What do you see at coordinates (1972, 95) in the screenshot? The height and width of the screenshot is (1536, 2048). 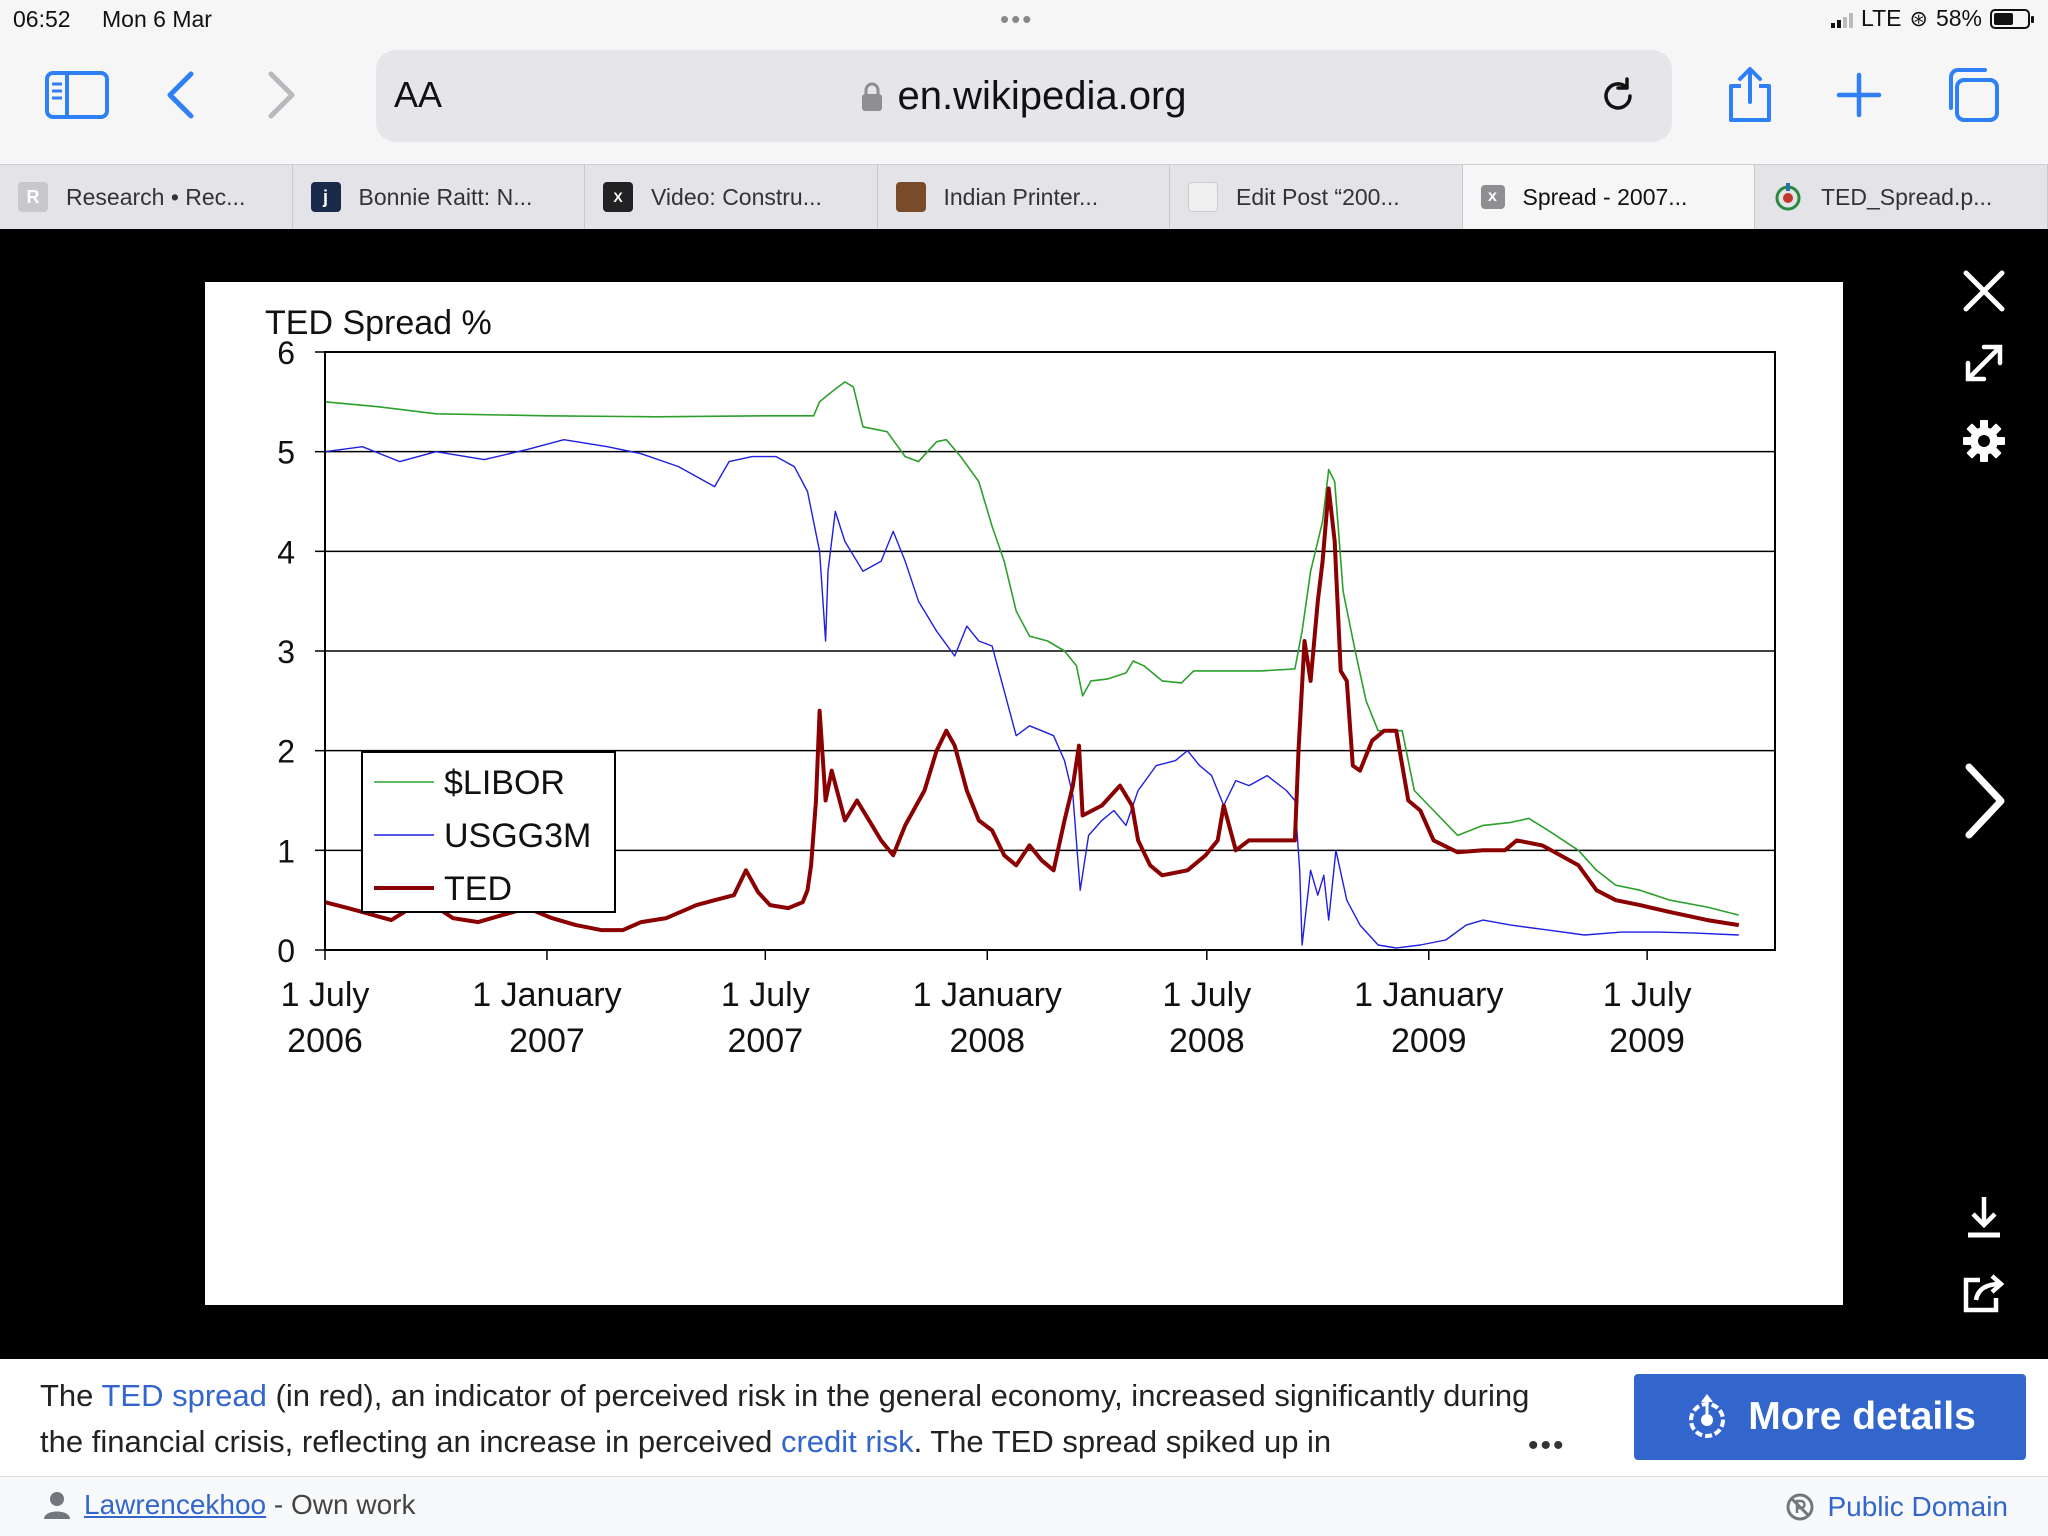 I see `tabs-overview-icon` at bounding box center [1972, 95].